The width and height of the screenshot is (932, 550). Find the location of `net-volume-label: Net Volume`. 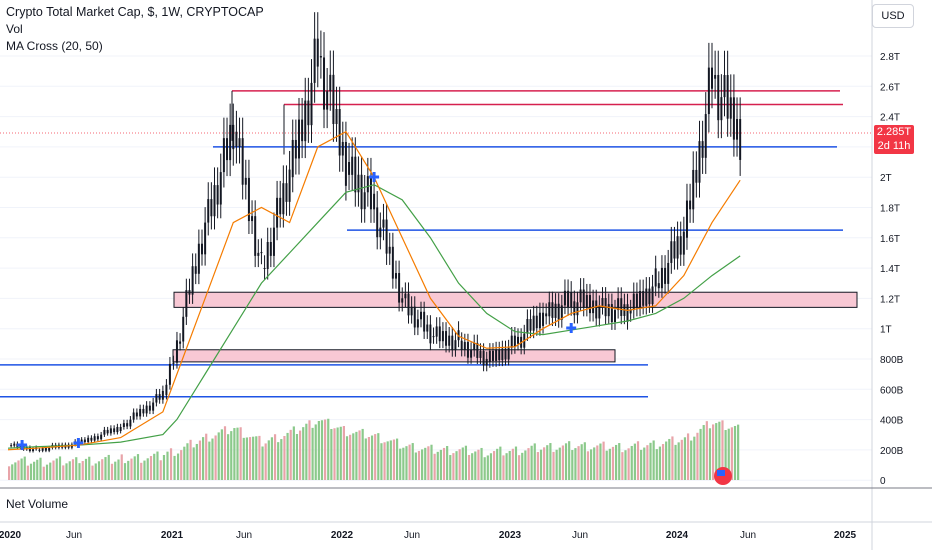

net-volume-label: Net Volume is located at coordinates (37, 504).